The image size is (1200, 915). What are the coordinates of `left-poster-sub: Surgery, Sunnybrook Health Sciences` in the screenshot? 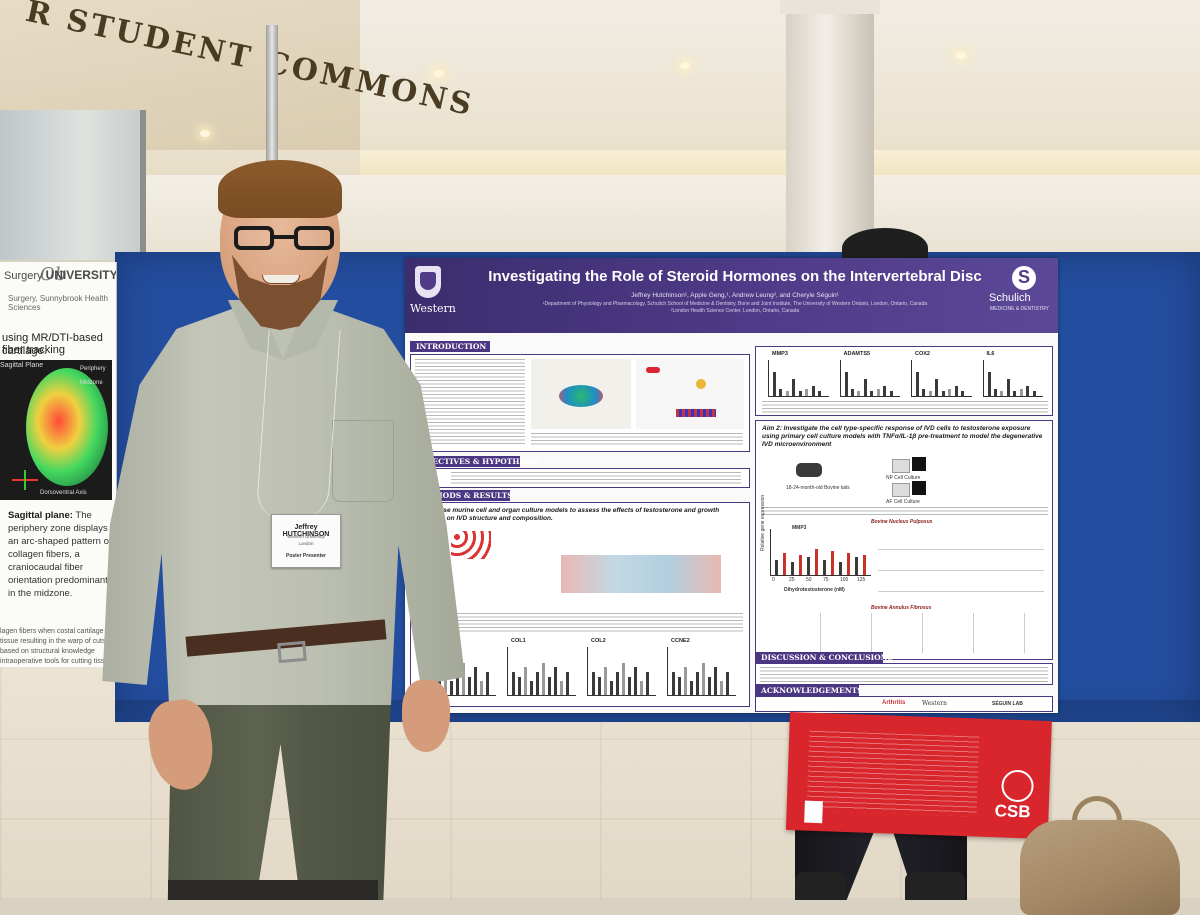 It's located at (58, 303).